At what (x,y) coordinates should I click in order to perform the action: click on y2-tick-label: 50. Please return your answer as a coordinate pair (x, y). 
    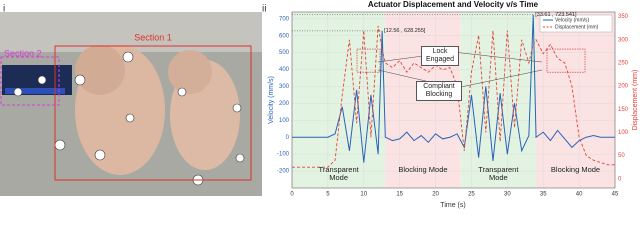
    Looking at the image, I should click on (621, 156).